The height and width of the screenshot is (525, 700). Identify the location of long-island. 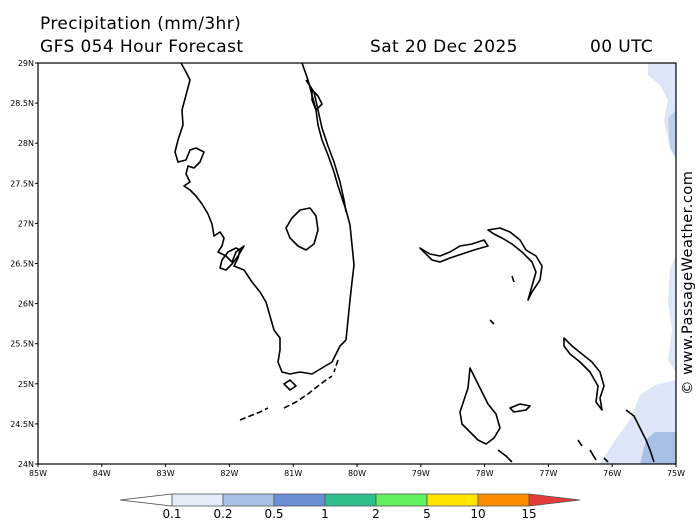
(640, 436).